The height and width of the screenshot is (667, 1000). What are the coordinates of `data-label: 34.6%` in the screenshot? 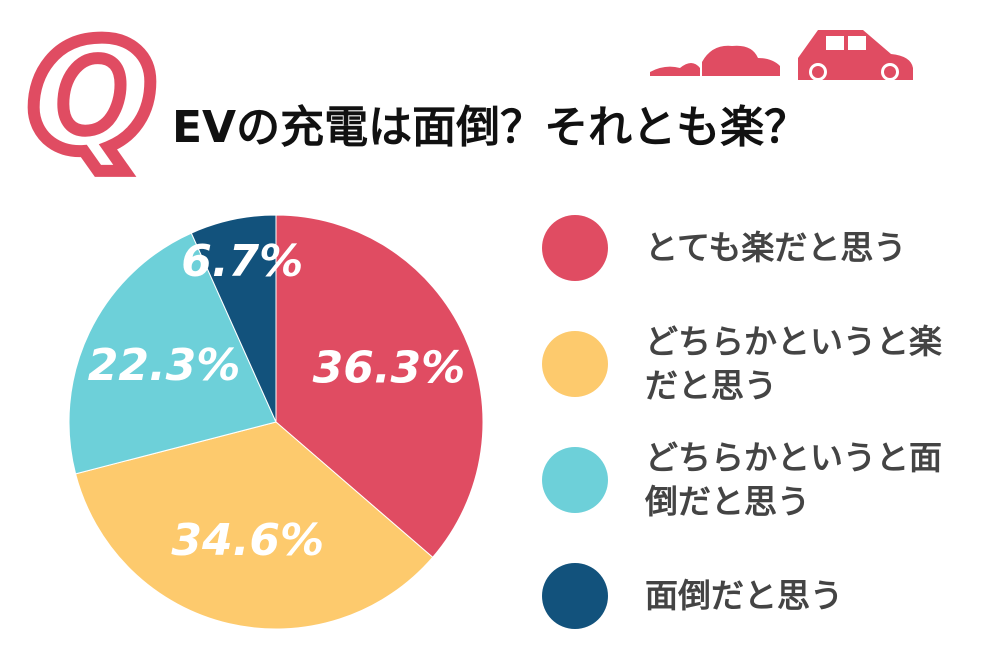 It's located at (247, 540).